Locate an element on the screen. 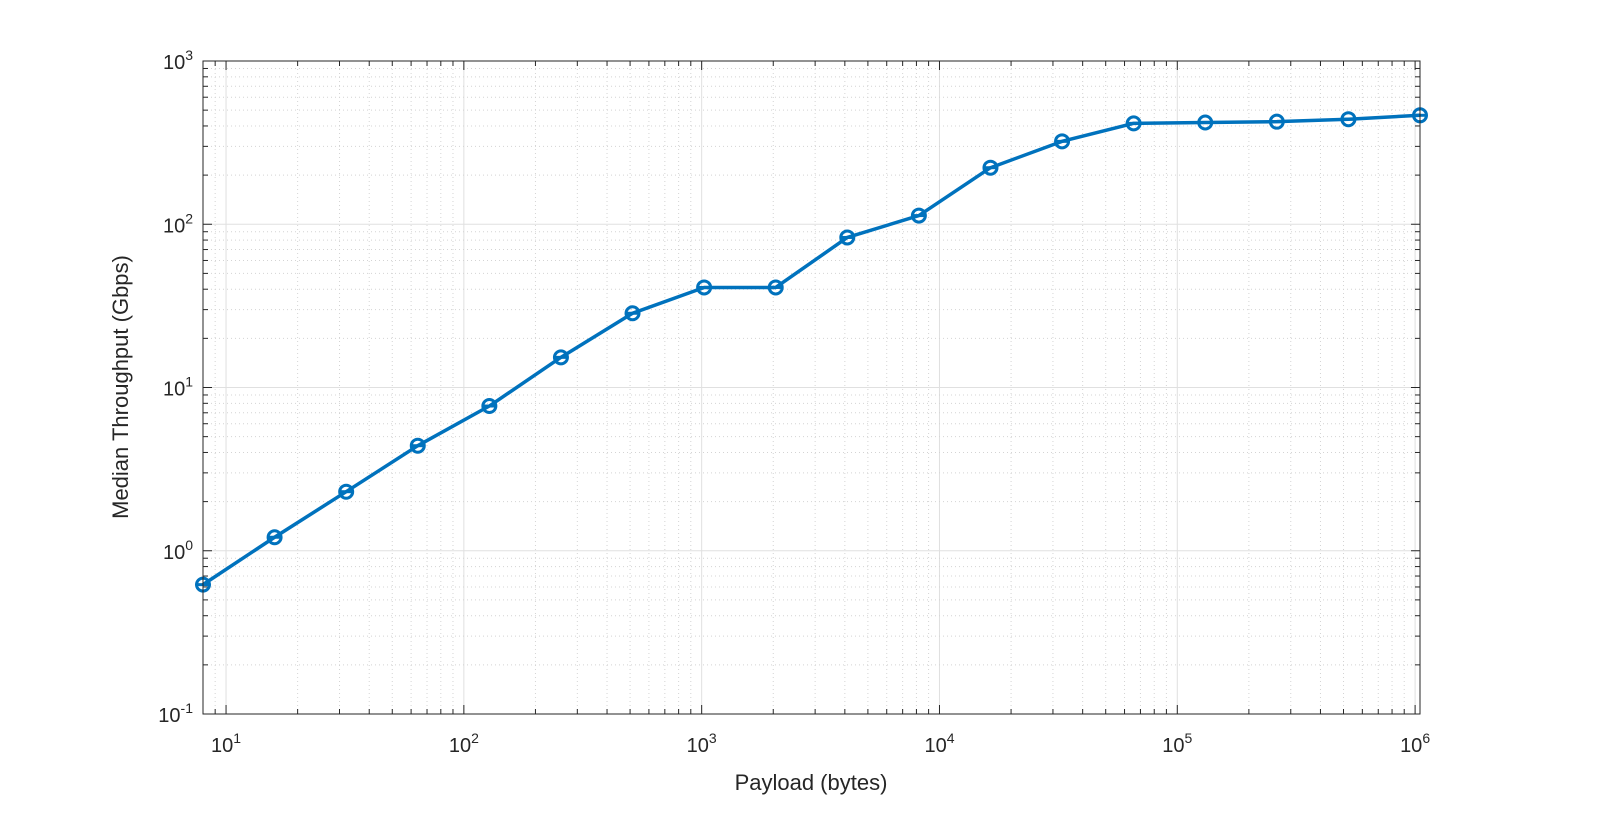  x-tick-label: 10⁵ is located at coordinates (1177, 743).